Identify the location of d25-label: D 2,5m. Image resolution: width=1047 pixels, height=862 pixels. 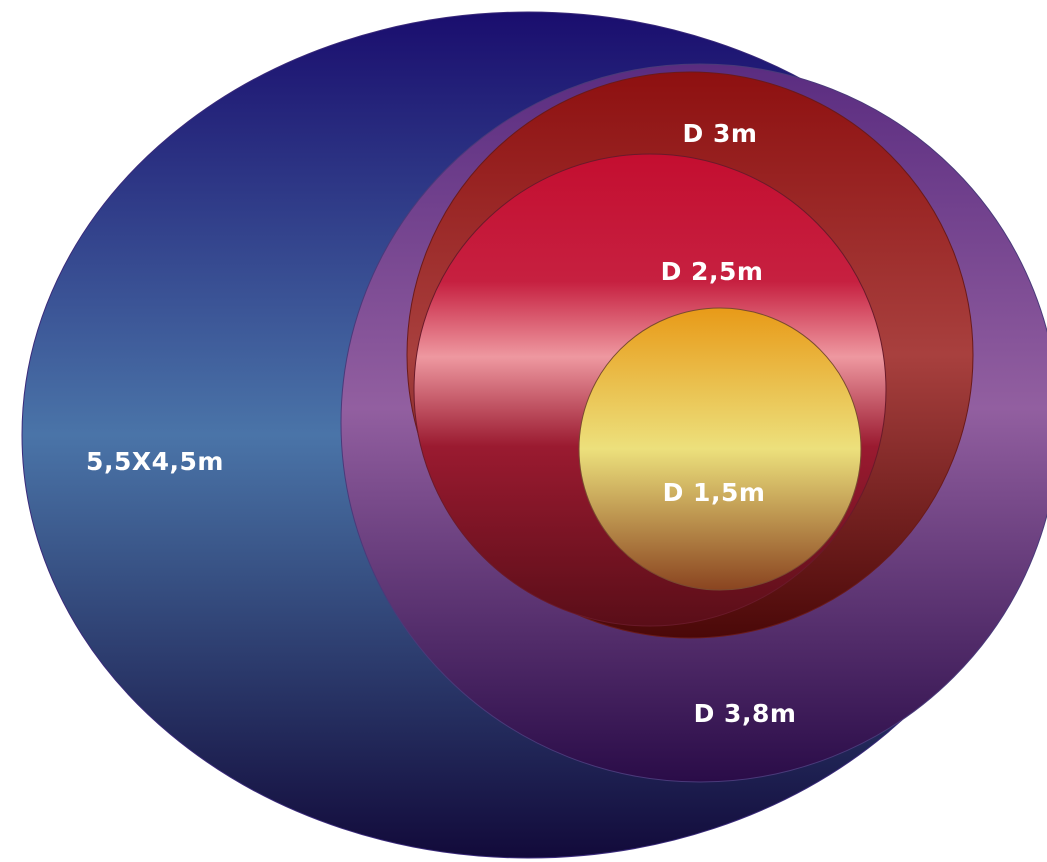
(712, 271).